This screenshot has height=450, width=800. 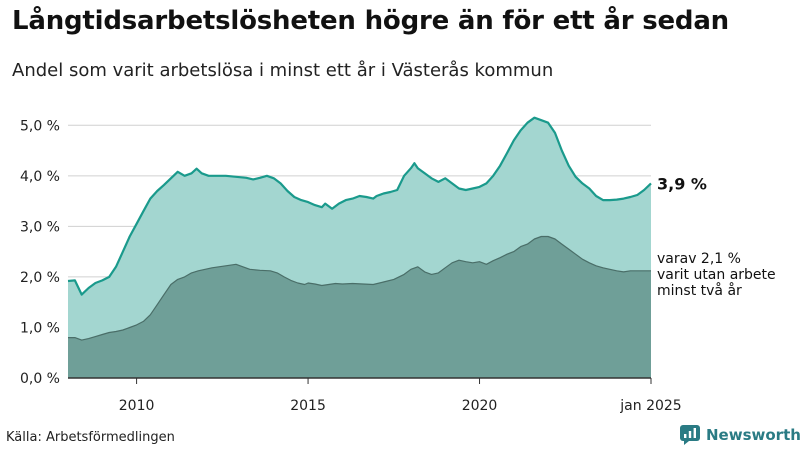 What do you see at coordinates (90, 437) in the screenshot?
I see `source-note: Källa: Arbetsförmedlingen` at bounding box center [90, 437].